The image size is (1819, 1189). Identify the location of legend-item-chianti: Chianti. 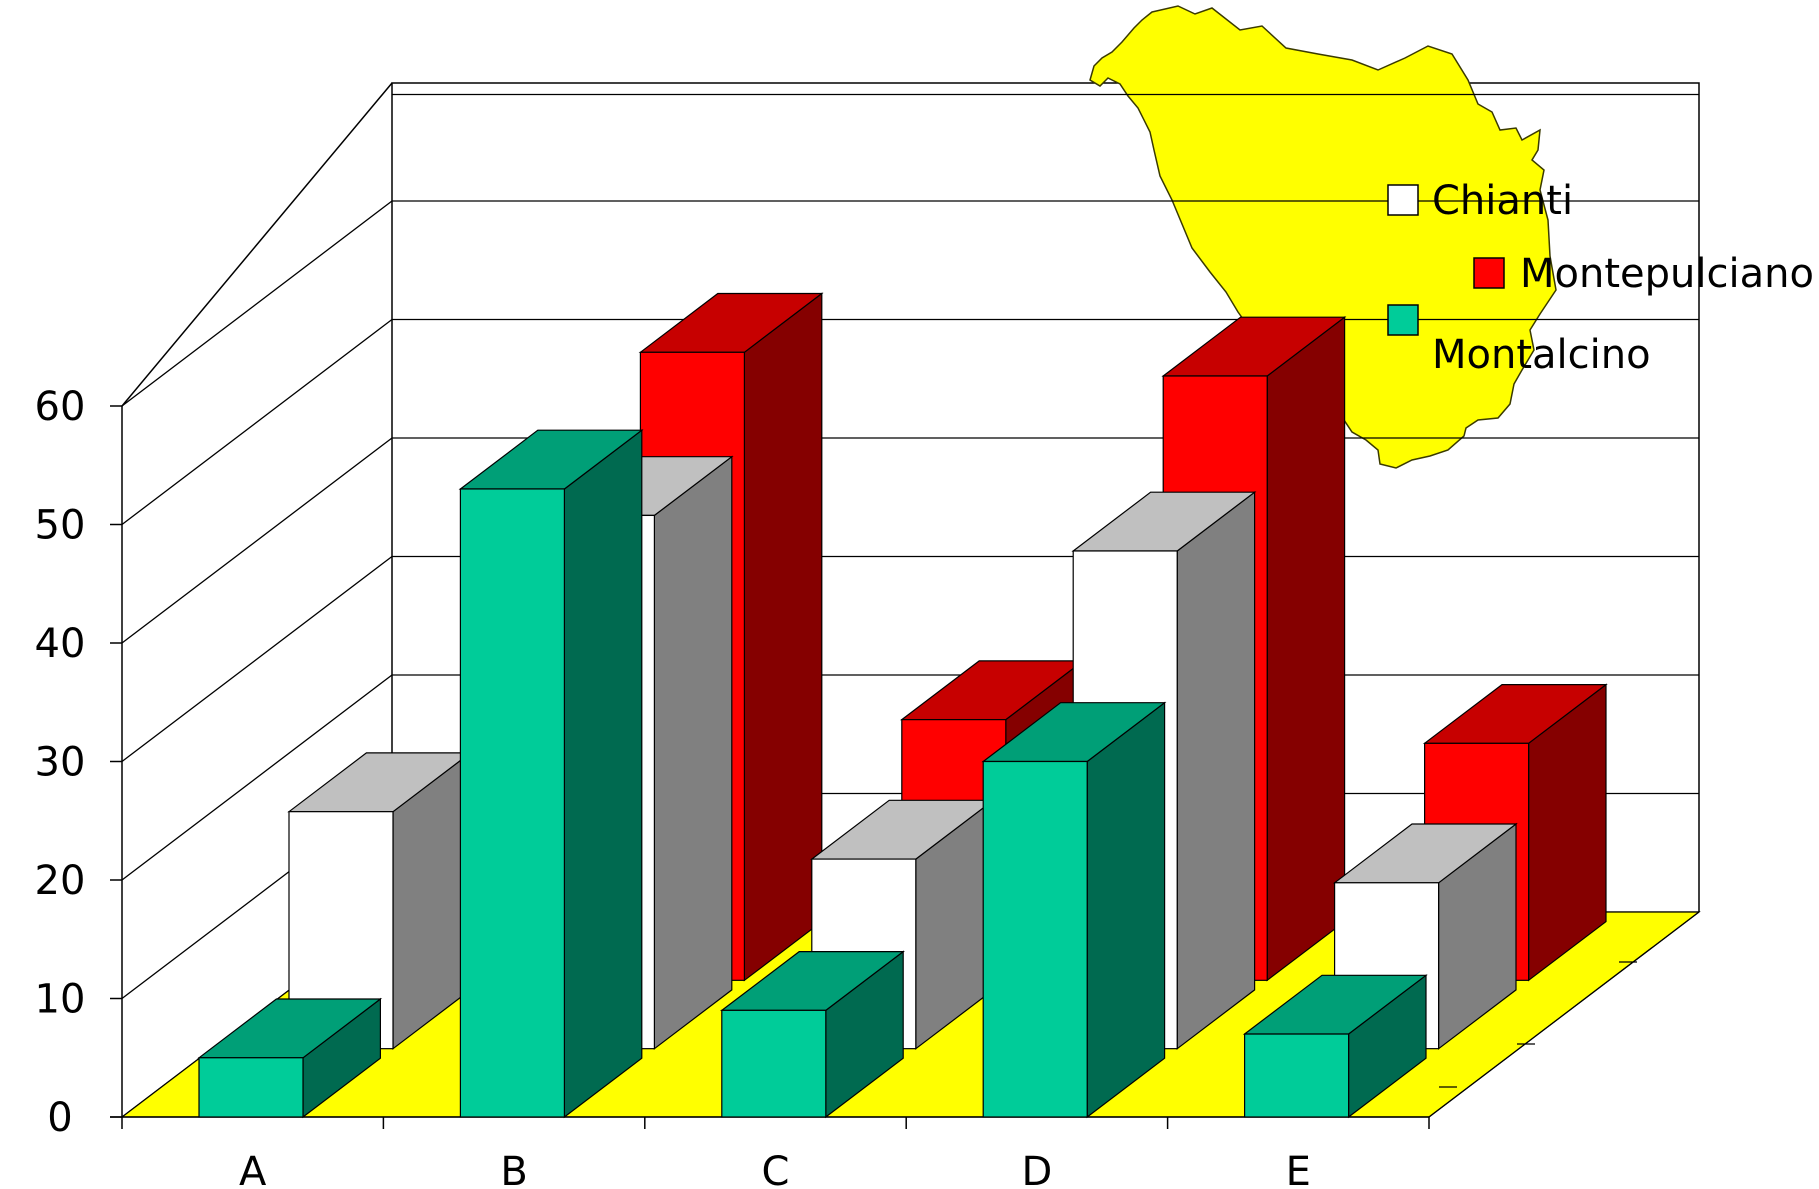
(1480, 201).